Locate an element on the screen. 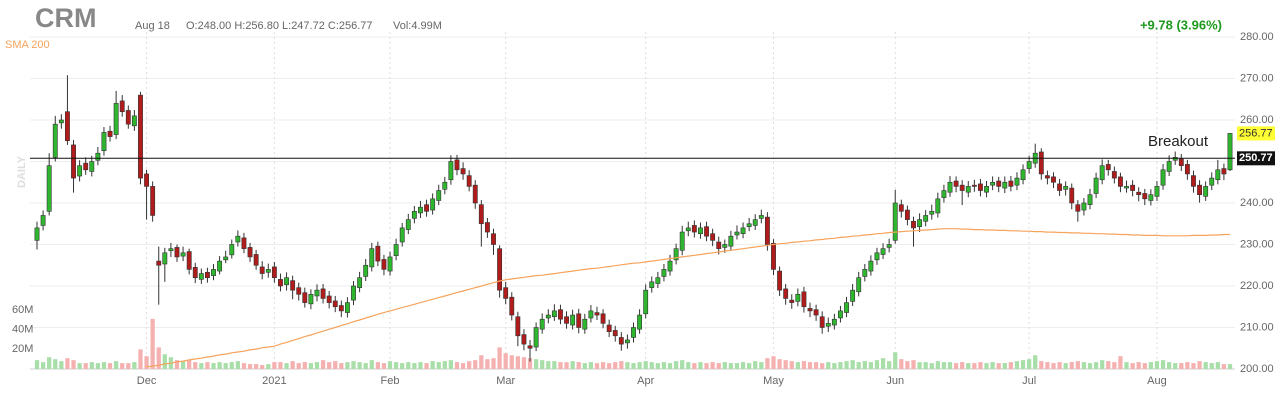  y-tick-label: 260.00 is located at coordinates (1257, 120).